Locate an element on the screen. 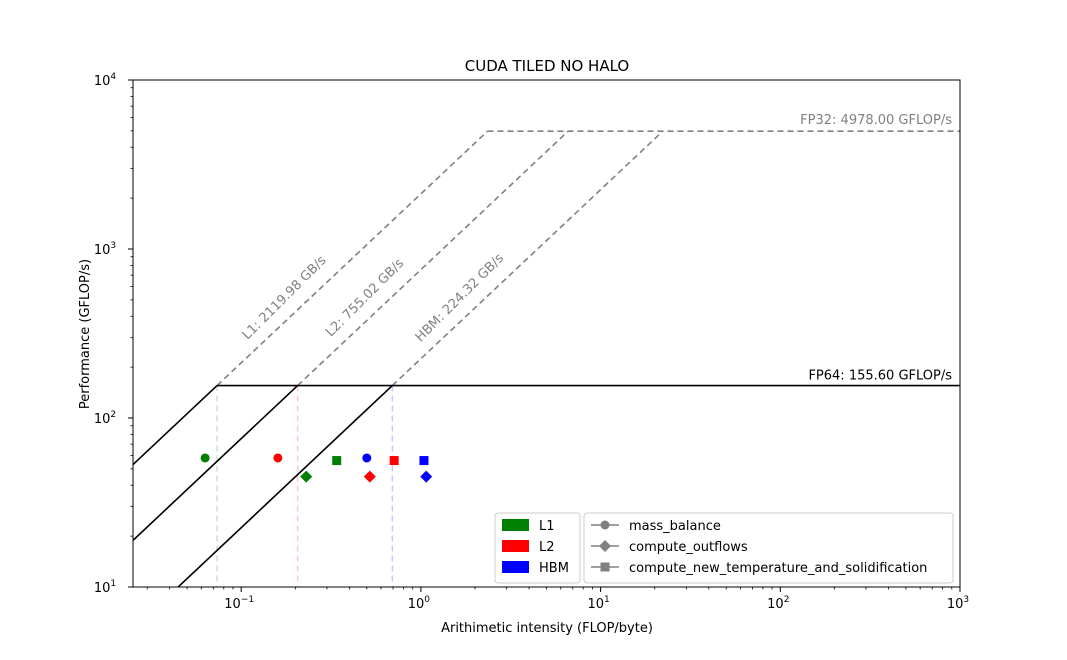  y-tick-label: 10⁴ is located at coordinates (105, 80).